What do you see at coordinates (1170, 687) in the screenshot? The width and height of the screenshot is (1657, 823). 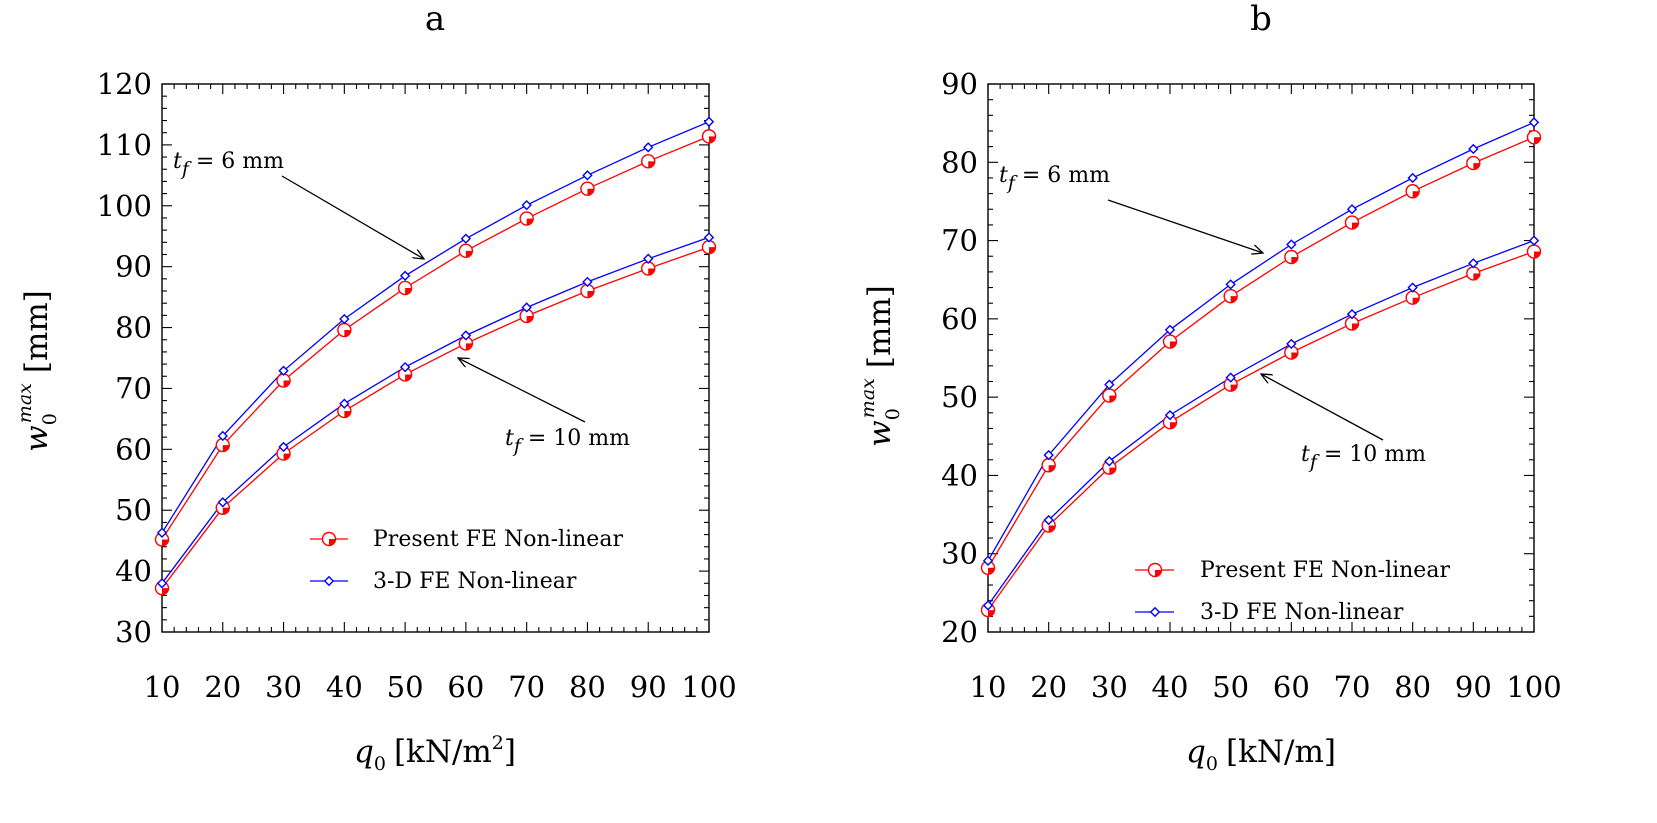 I see `x-tick-label: 40` at bounding box center [1170, 687].